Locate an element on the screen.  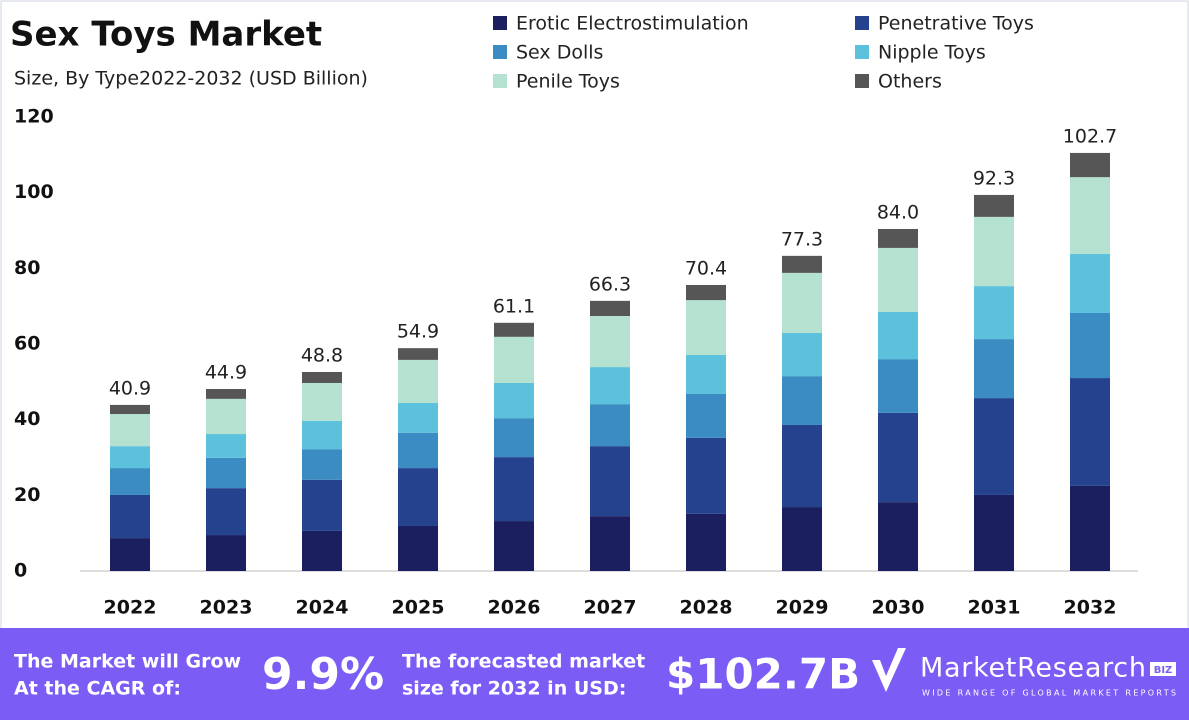
y-tick-label: 80 is located at coordinates (27, 268).